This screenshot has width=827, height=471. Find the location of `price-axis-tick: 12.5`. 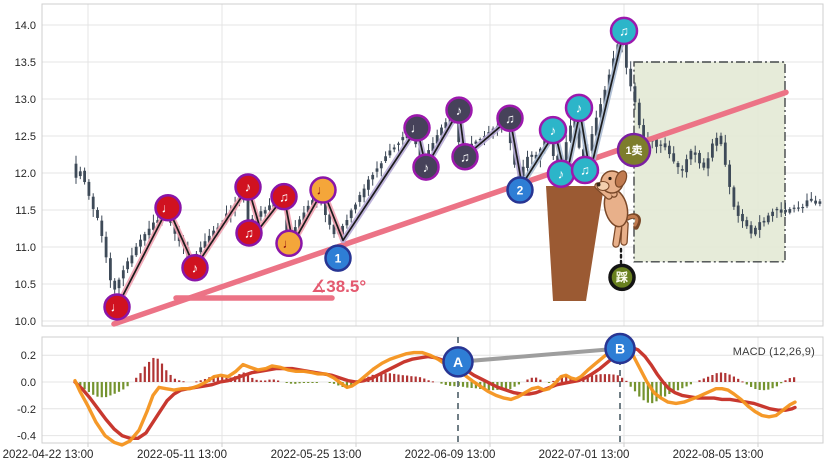

price-axis-tick: 12.5 is located at coordinates (25, 137).